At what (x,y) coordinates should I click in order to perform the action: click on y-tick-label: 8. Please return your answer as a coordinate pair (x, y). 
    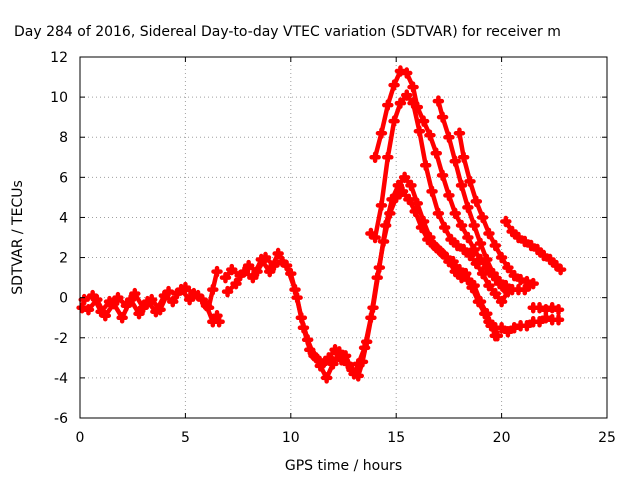
    Looking at the image, I should click on (63, 138).